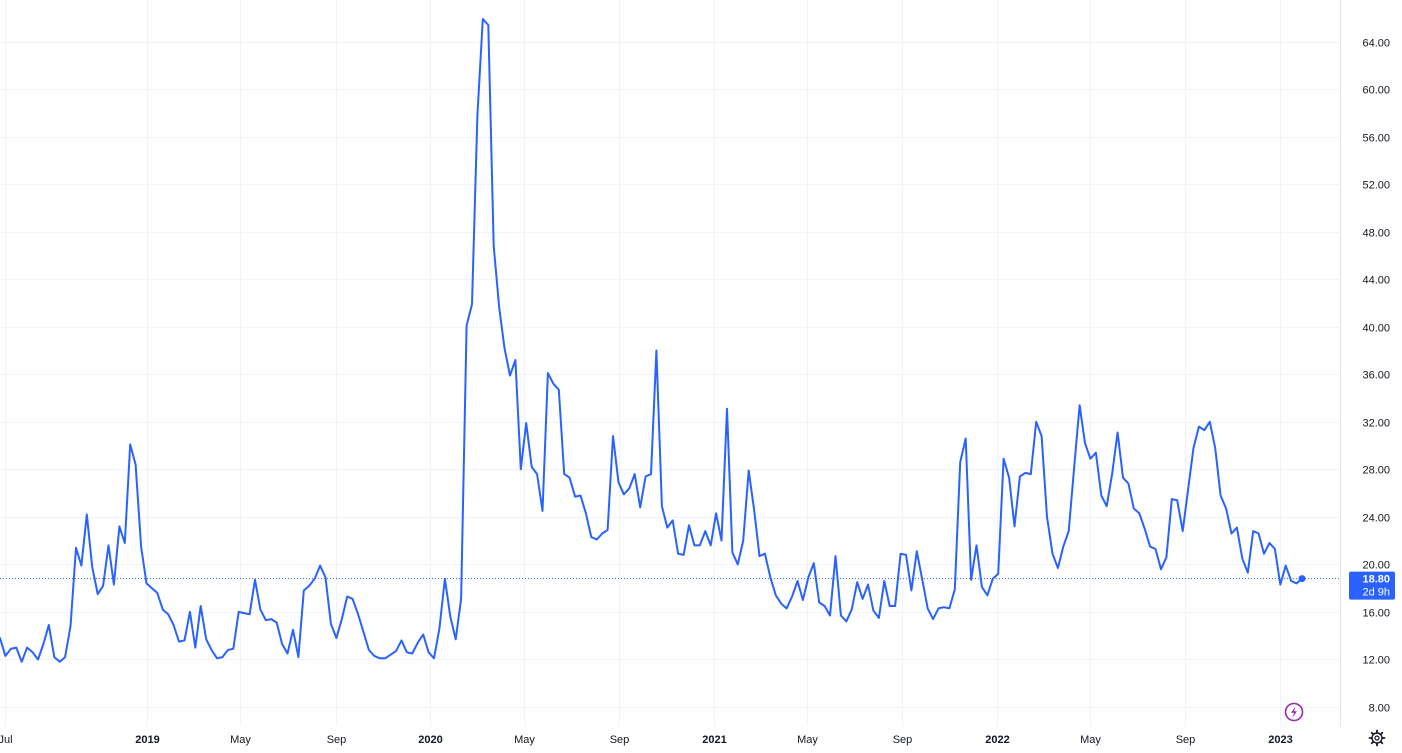 The width and height of the screenshot is (1402, 753). I want to click on y-tick-label: 8.00, so click(1379, 709).